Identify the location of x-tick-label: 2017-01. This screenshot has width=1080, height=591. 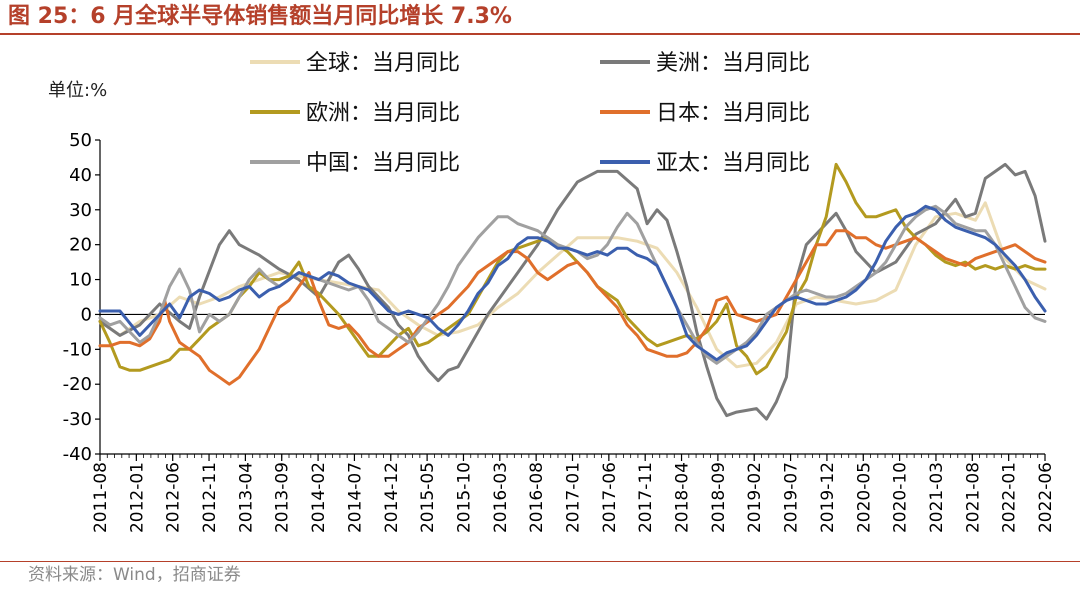
(574, 497).